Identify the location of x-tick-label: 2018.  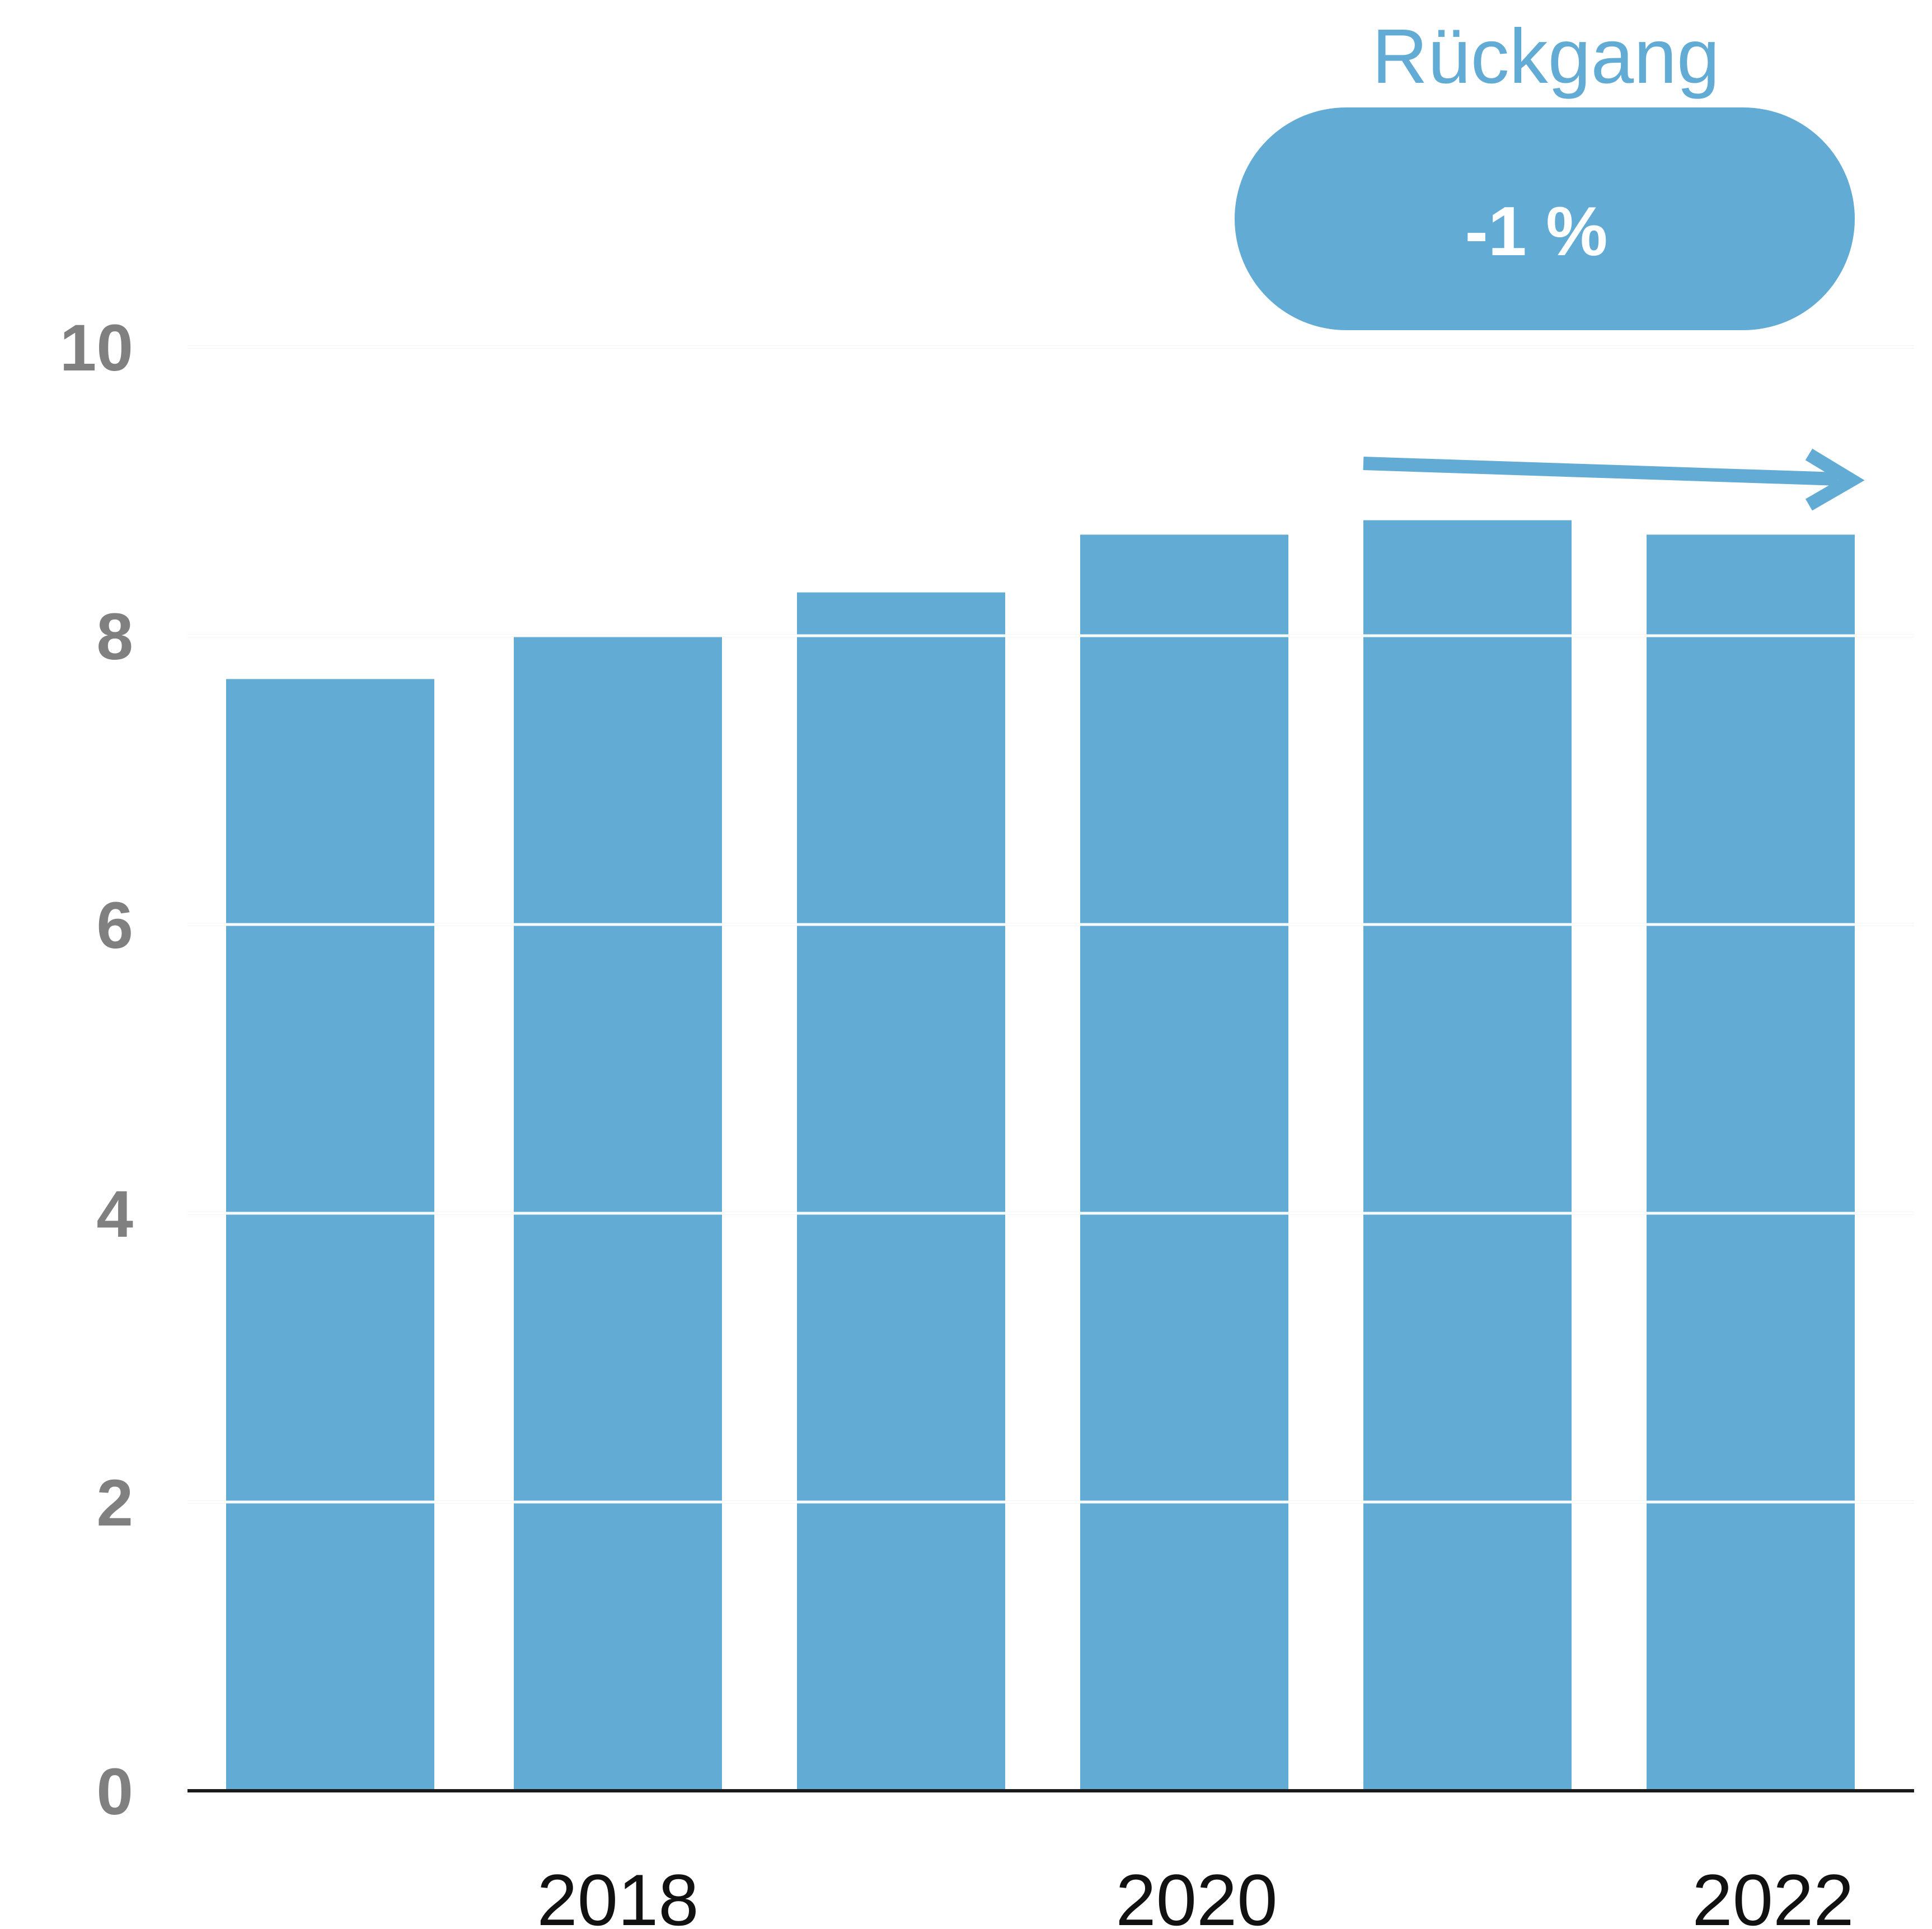
(617, 1892).